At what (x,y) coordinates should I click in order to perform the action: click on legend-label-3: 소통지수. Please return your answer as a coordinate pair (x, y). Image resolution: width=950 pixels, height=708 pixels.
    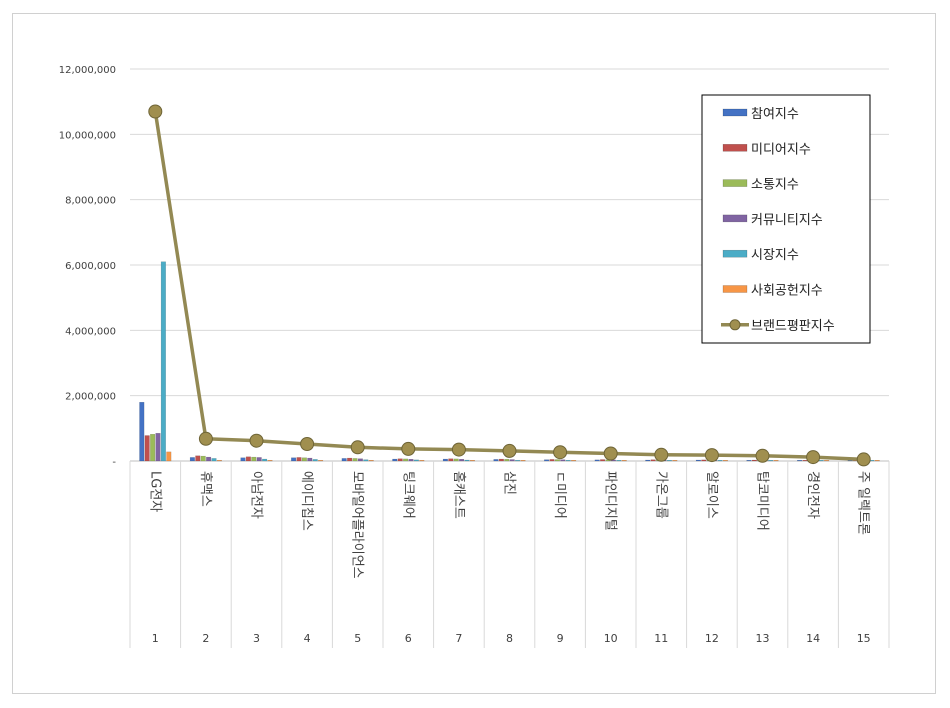
    Looking at the image, I should click on (775, 185).